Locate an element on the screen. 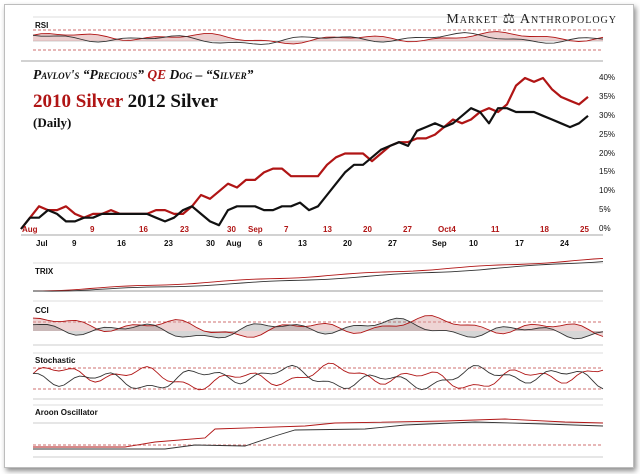 The width and height of the screenshot is (640, 474). x-tick-label-2010: 18 is located at coordinates (544, 229).